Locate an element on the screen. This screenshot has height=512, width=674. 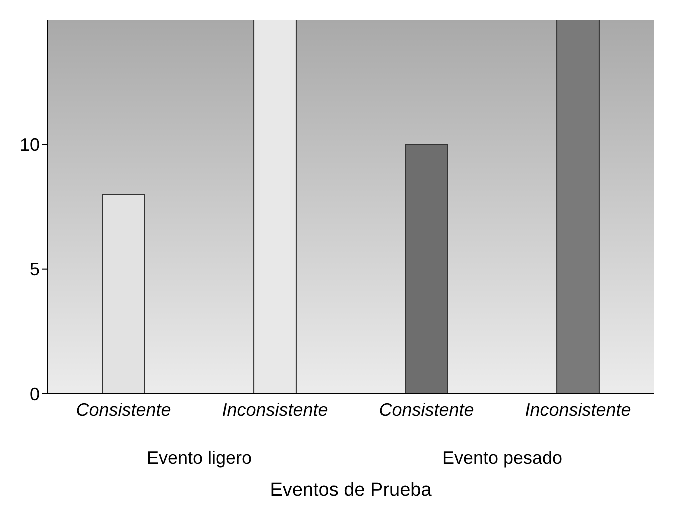
y-tick-label: 5 is located at coordinates (35, 270).